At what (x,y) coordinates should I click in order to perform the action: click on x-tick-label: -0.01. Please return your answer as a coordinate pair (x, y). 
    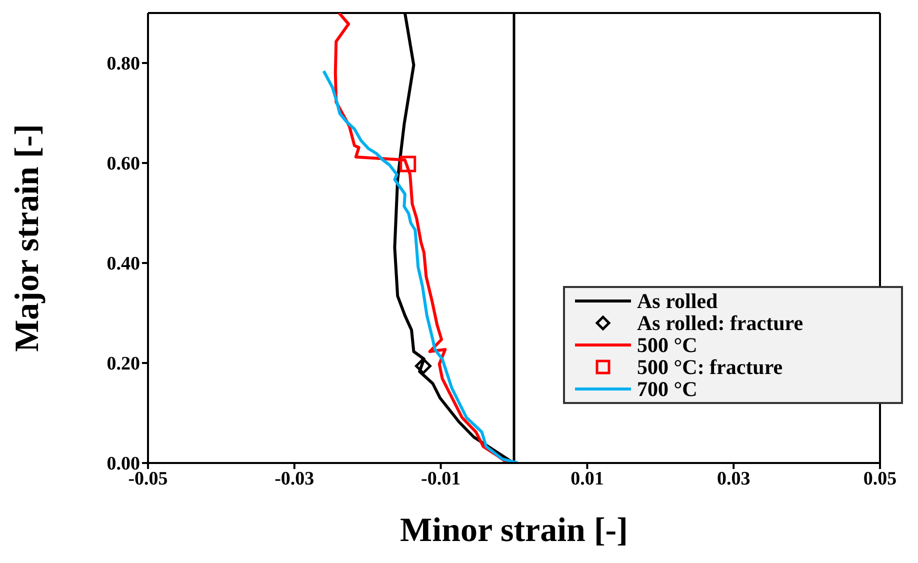
    Looking at the image, I should click on (441, 479).